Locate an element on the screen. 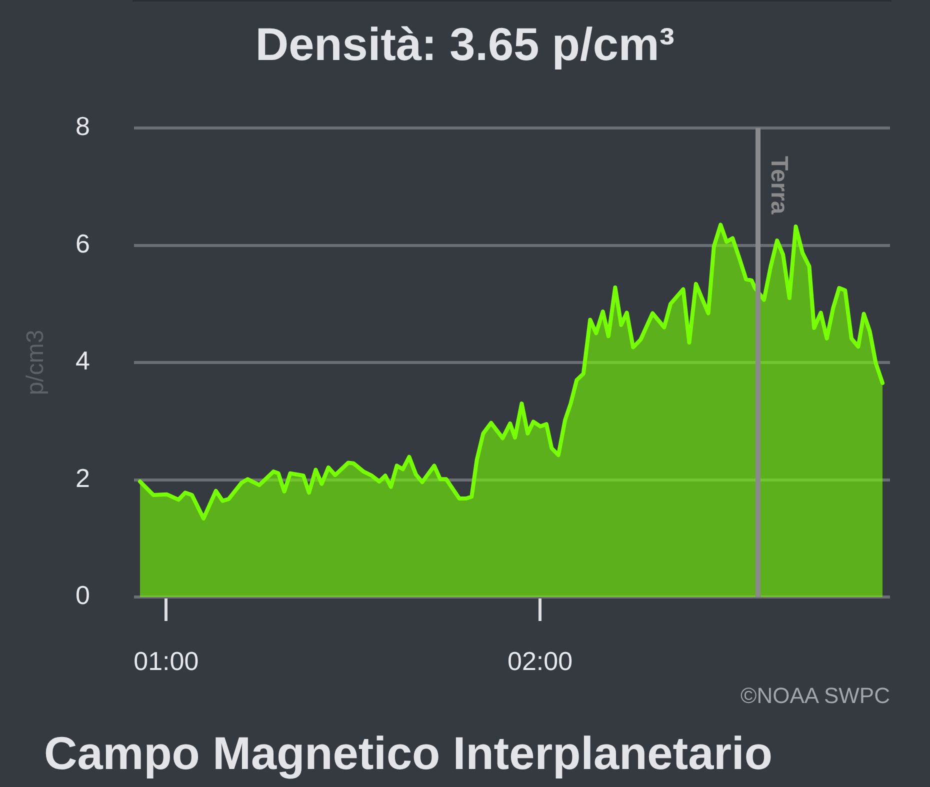 The width and height of the screenshot is (930, 787). x-tick-label: 02:00 is located at coordinates (540, 661).